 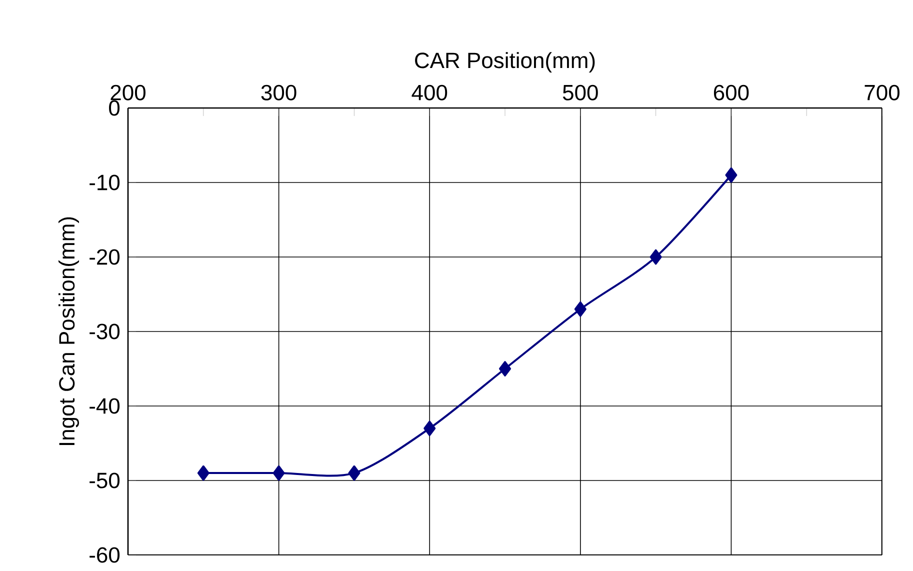 I want to click on x-tick-label: 200, so click(x=128, y=92).